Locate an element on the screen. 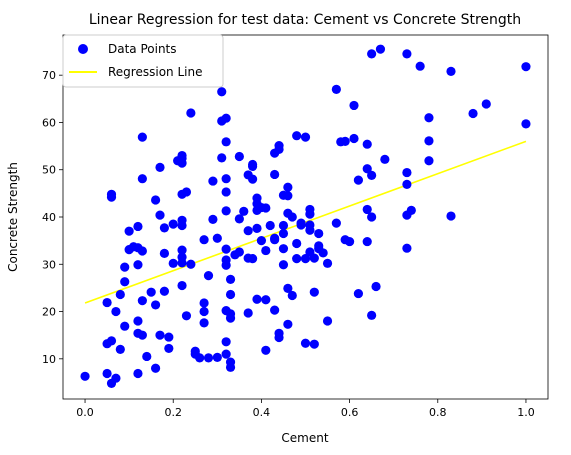 The image size is (571, 455). x-tick-label: 0.6 is located at coordinates (350, 412).